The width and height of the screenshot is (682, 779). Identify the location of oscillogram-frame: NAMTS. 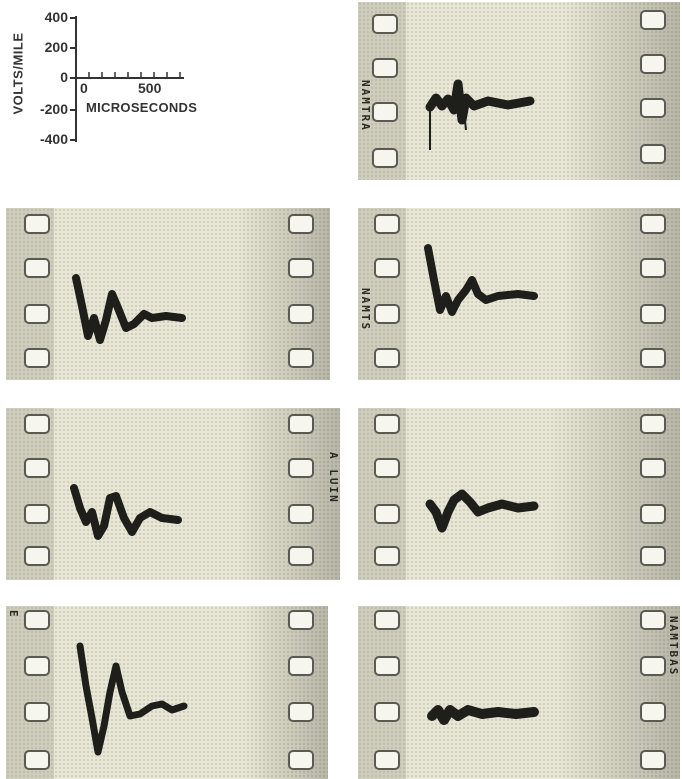
(519, 294).